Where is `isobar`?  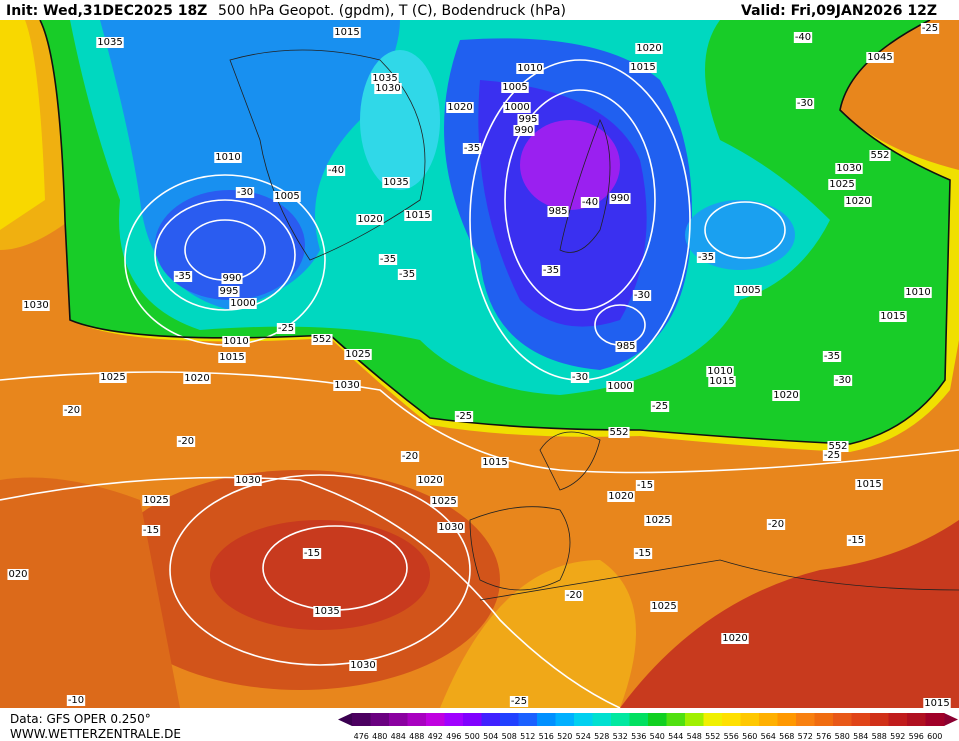
isobar is located at coordinates (320, 570).